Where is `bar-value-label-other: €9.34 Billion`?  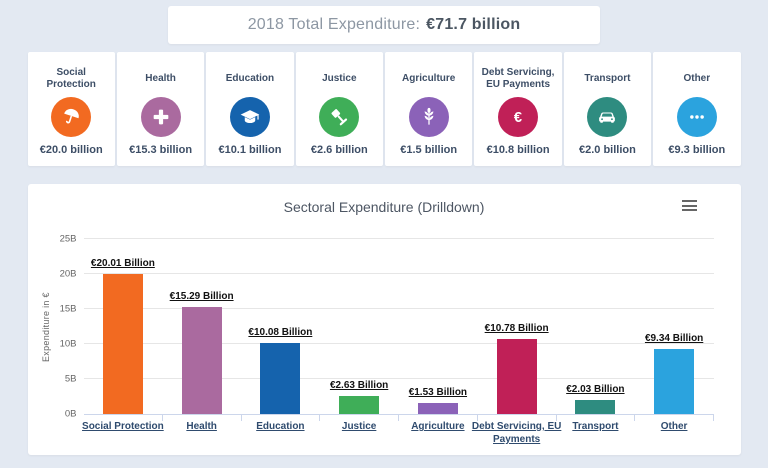 bar-value-label-other: €9.34 Billion is located at coordinates (674, 338).